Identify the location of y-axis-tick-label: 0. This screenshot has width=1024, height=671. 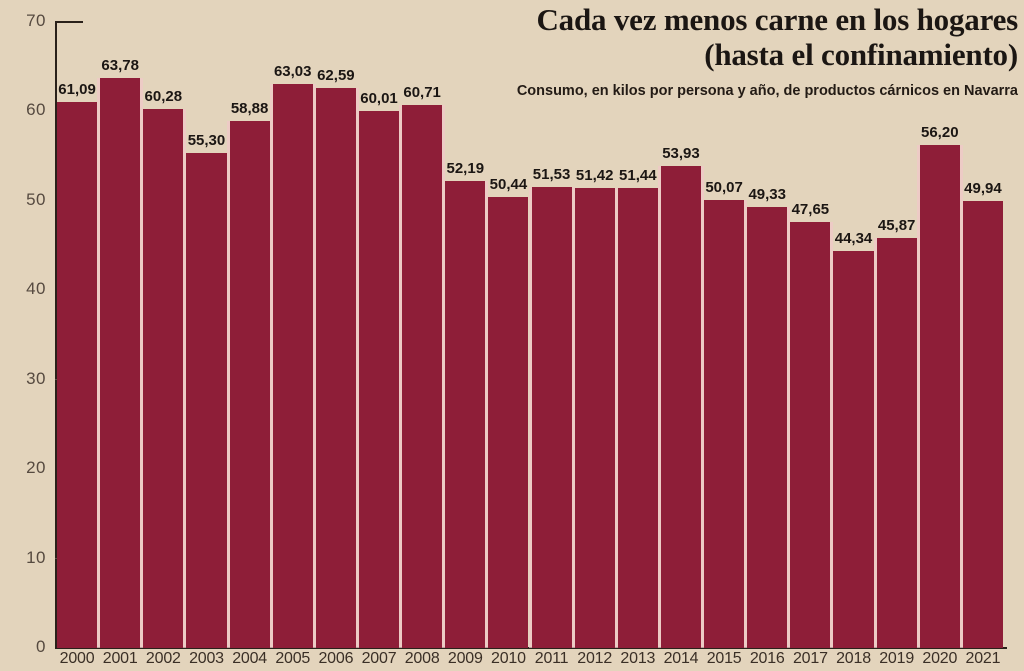
(41, 646).